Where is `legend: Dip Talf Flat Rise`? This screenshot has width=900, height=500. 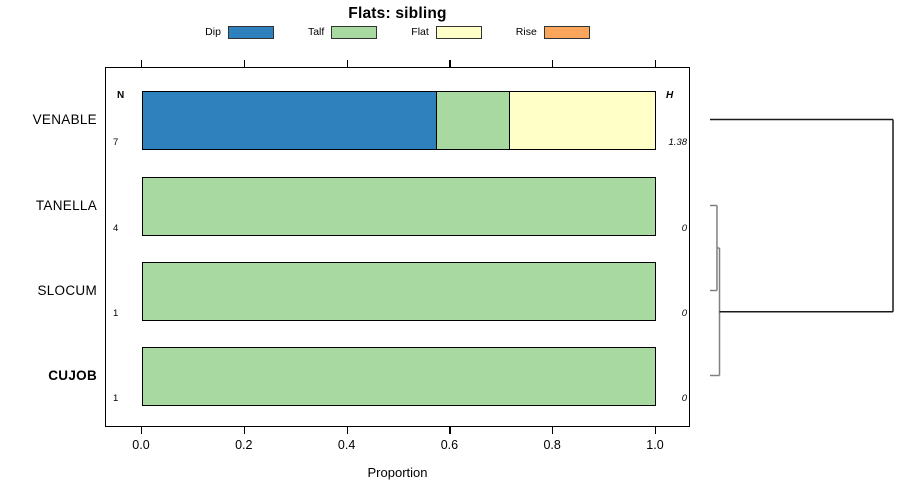
legend: Dip Talf Flat Rise is located at coordinates (397, 32).